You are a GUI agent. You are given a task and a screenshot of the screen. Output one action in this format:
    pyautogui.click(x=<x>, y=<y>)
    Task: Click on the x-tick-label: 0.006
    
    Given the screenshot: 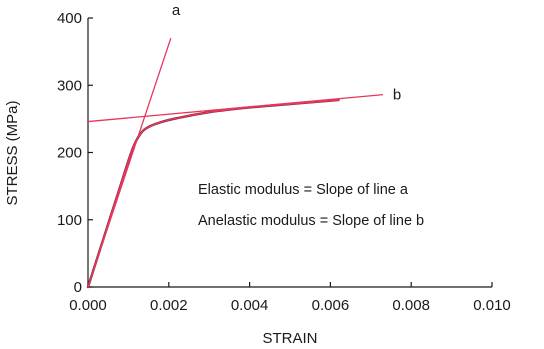 What is the action you would take?
    pyautogui.click(x=331, y=305)
    